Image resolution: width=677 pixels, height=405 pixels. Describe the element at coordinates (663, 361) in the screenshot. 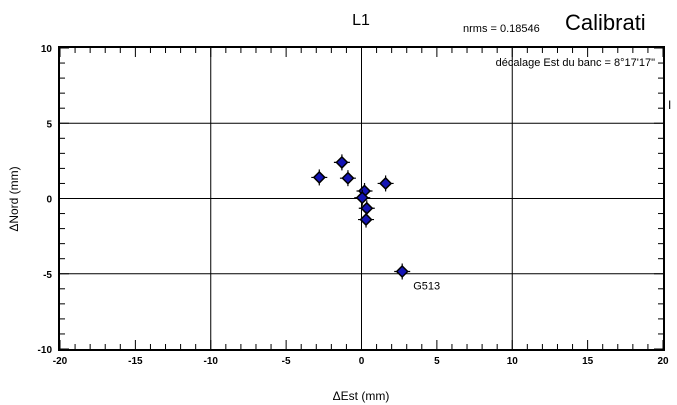

I see `x-tick-label: 20` at that location.